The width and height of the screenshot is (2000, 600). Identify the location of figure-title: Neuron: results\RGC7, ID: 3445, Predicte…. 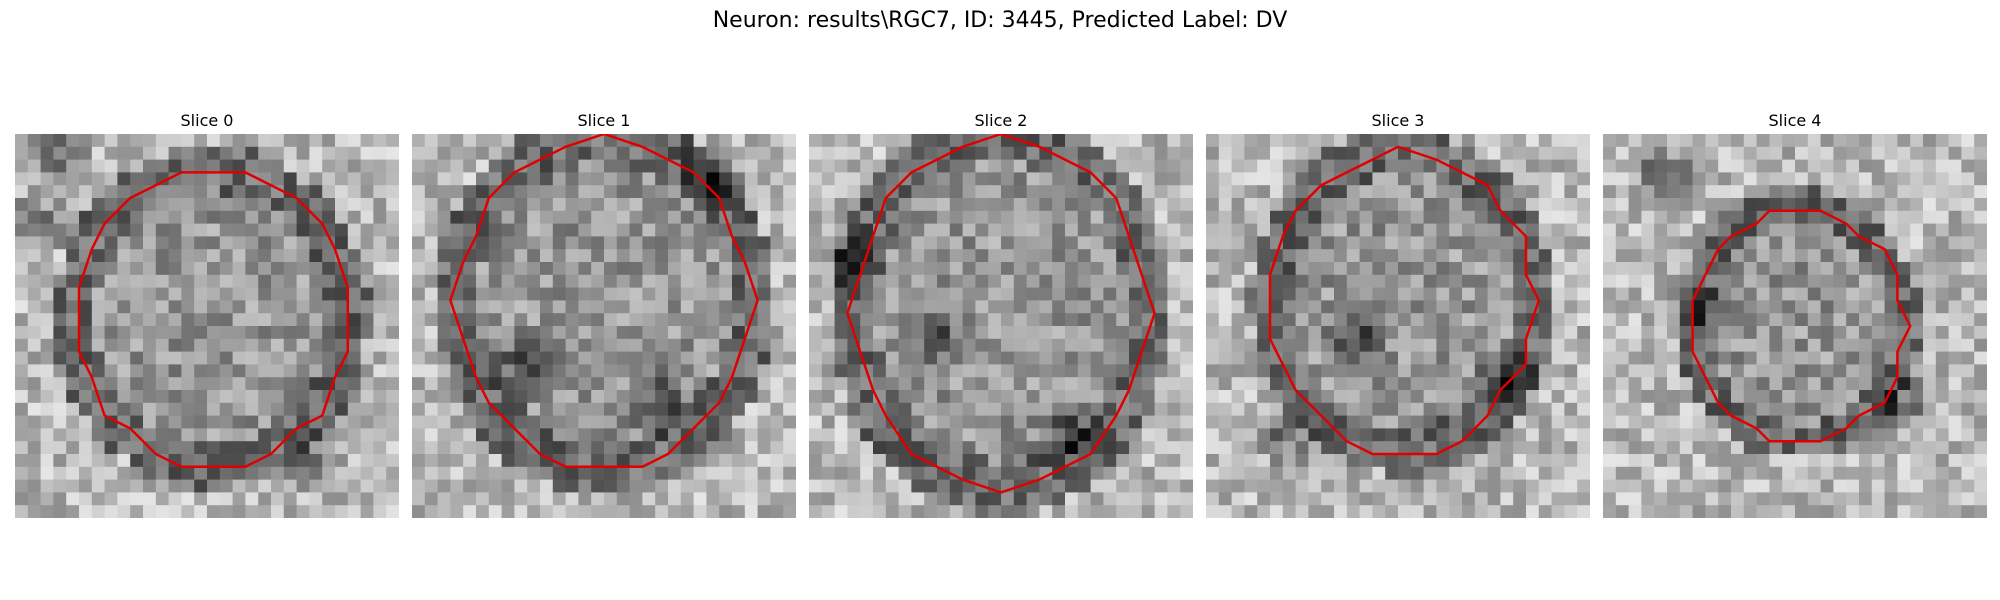
(1000, 20).